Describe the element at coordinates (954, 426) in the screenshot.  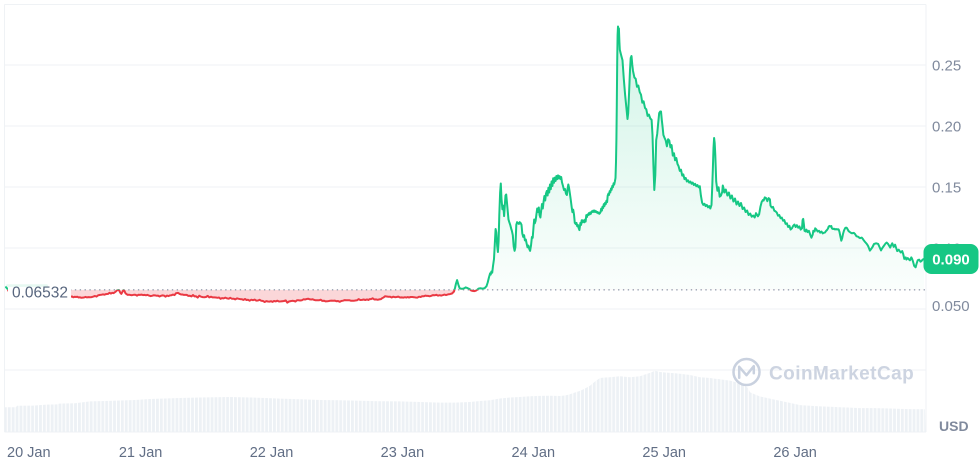
I see `svg-text: USD` at that location.